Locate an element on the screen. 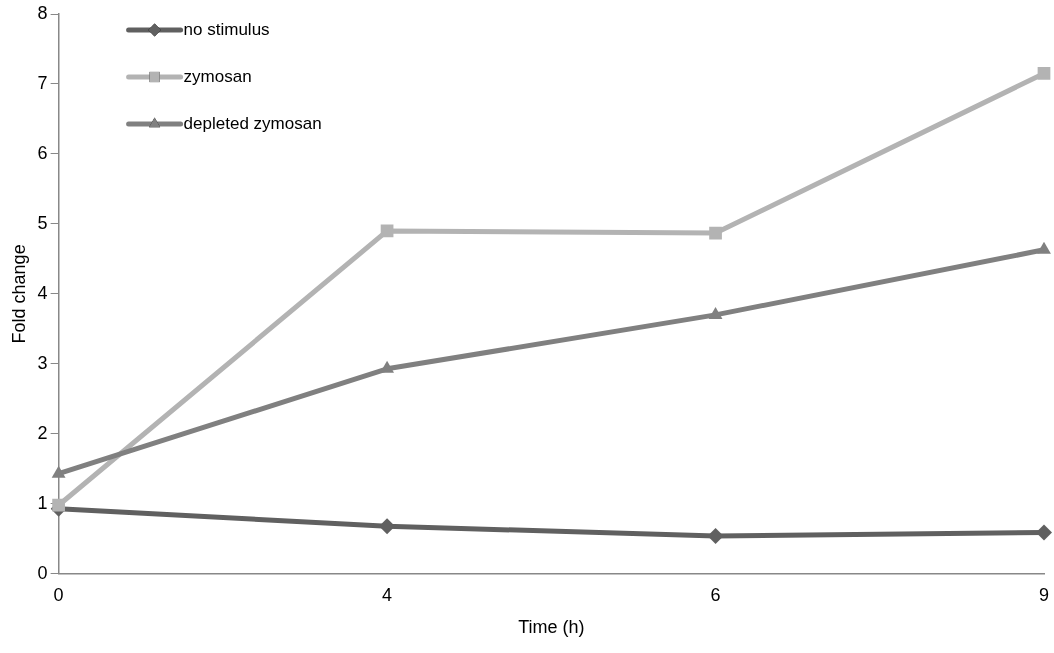 The width and height of the screenshot is (1054, 653). legend-label: no stimulus is located at coordinates (226, 29).